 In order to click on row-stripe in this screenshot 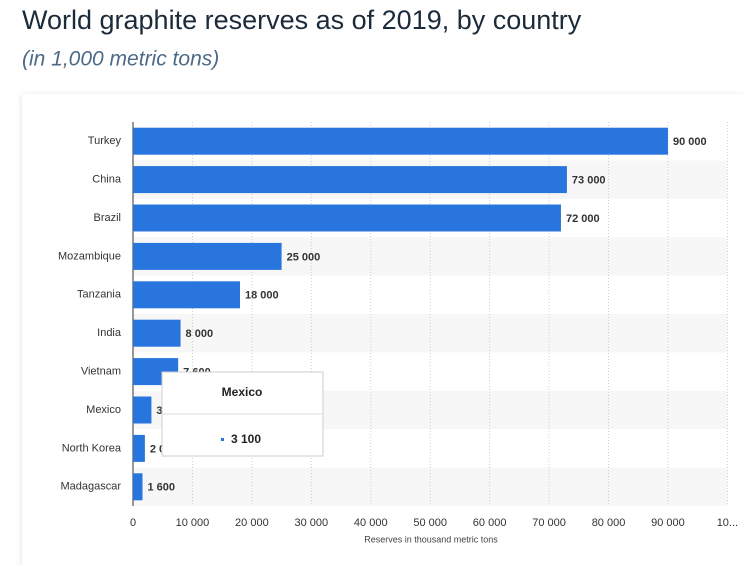, I will do `click(430, 333)`.